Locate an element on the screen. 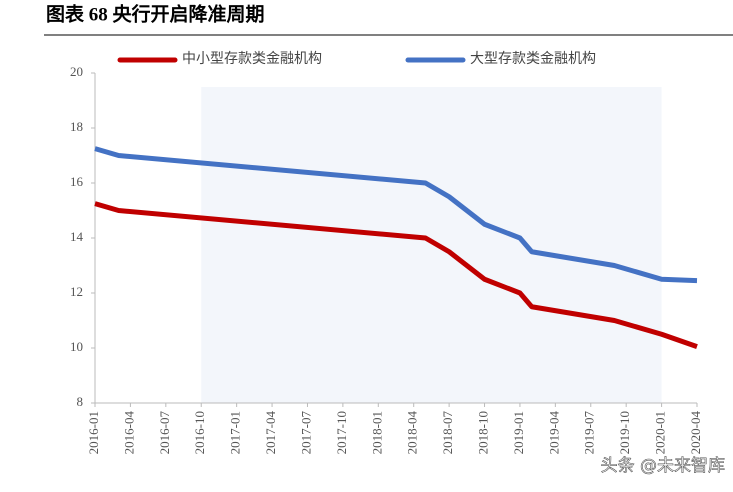 The width and height of the screenshot is (733, 492). x-tick-label: 2017-07 is located at coordinates (305, 433).